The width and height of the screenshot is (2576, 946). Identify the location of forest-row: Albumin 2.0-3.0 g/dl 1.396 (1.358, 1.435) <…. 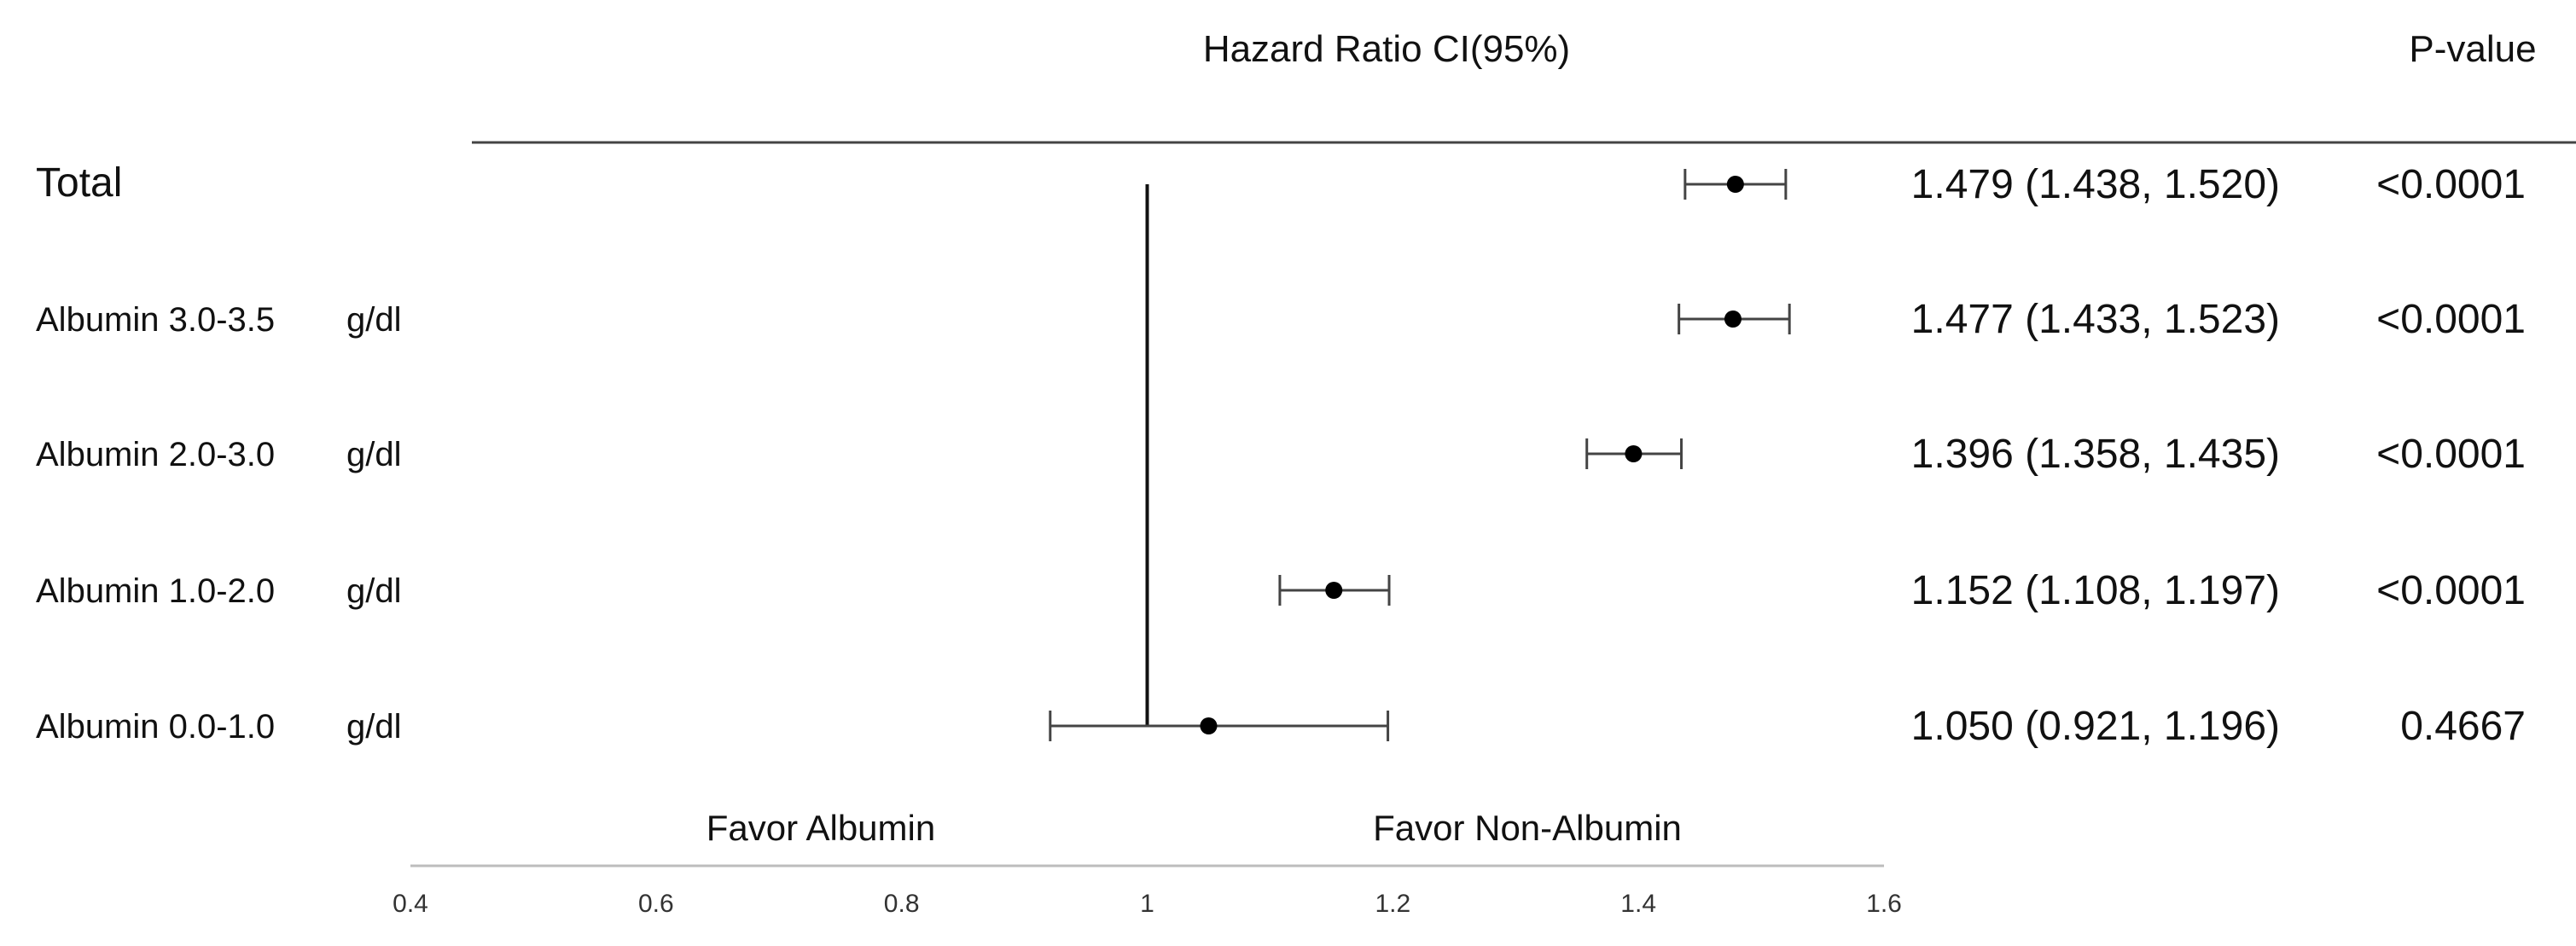
(1281, 454).